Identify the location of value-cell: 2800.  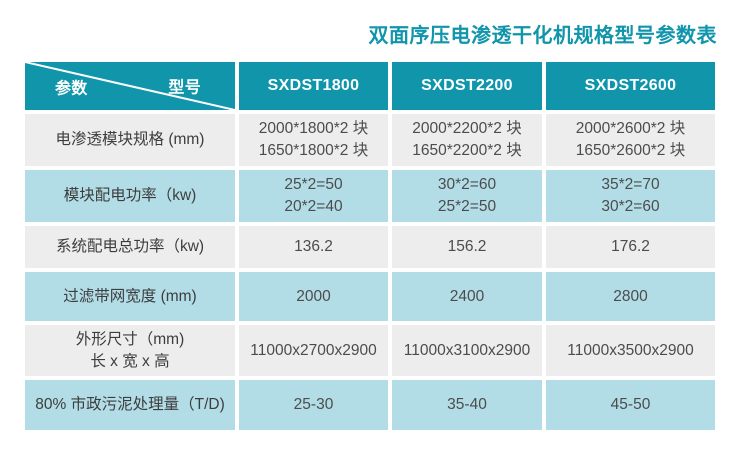
(630, 296).